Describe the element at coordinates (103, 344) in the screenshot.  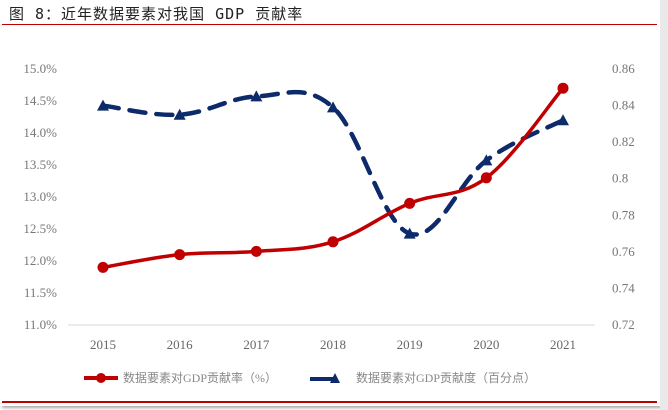
I see `x-tick-label: 2015` at that location.